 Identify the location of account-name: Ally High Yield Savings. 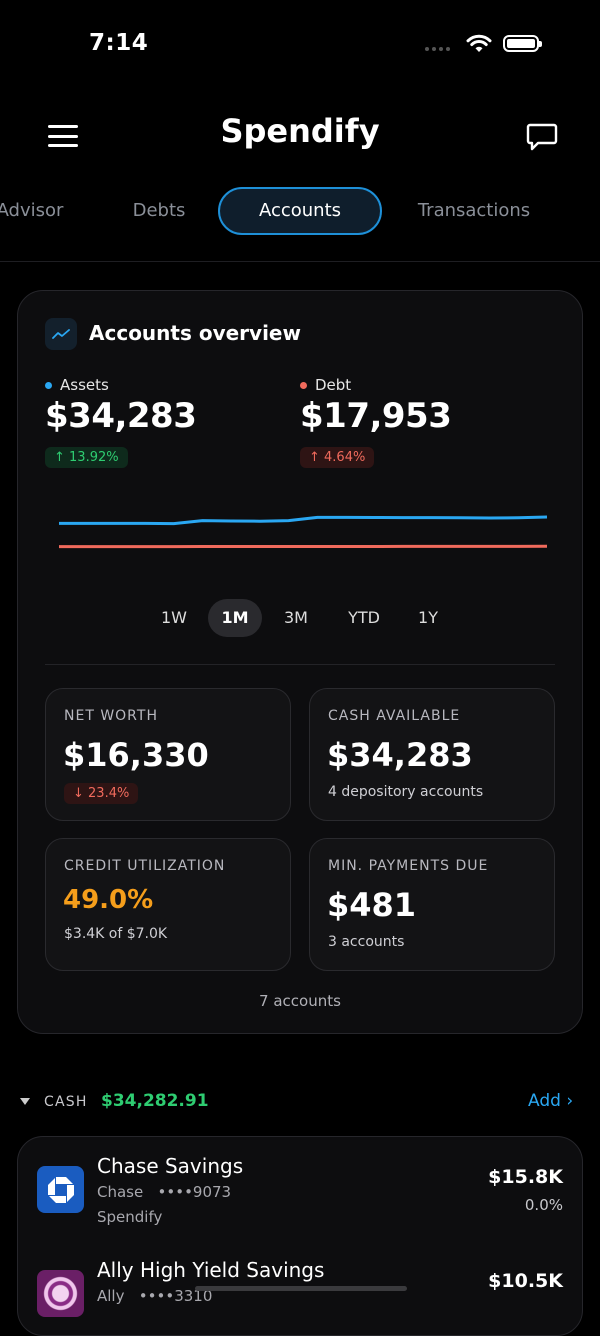
(210, 1270).